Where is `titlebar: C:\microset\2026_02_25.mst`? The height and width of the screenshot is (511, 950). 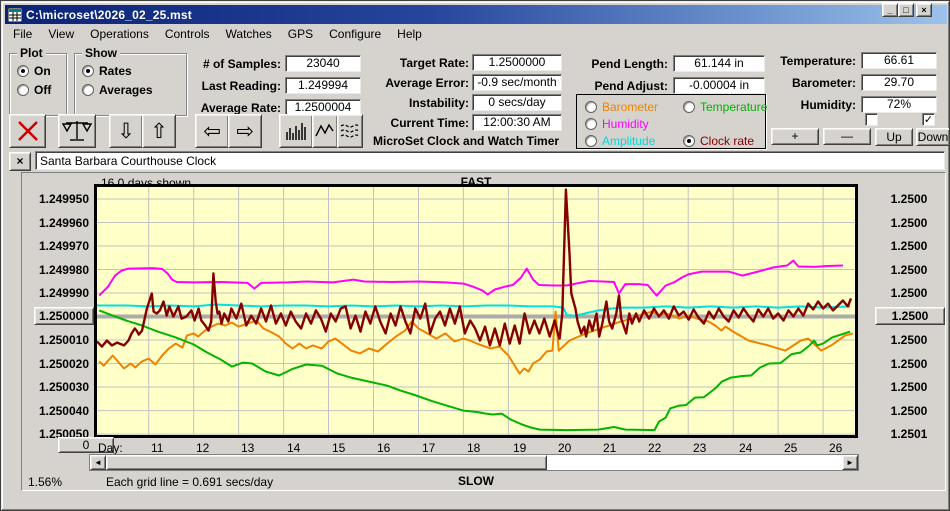
titlebar: C:\microset\2026_02_25.mst is located at coordinates (476, 14).